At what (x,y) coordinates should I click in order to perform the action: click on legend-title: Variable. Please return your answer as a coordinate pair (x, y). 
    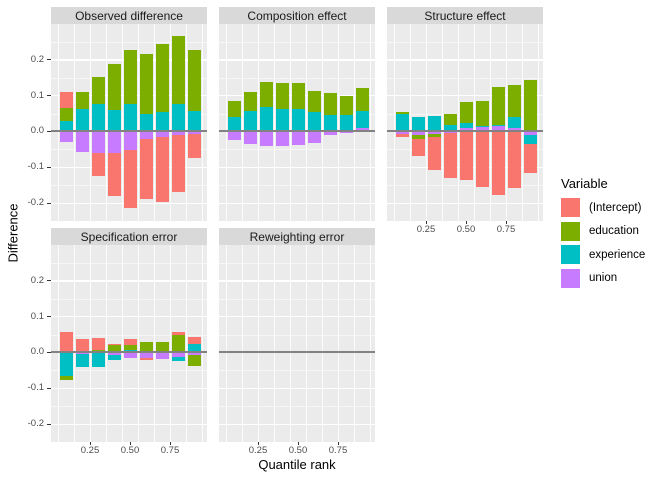
    Looking at the image, I should click on (584, 183).